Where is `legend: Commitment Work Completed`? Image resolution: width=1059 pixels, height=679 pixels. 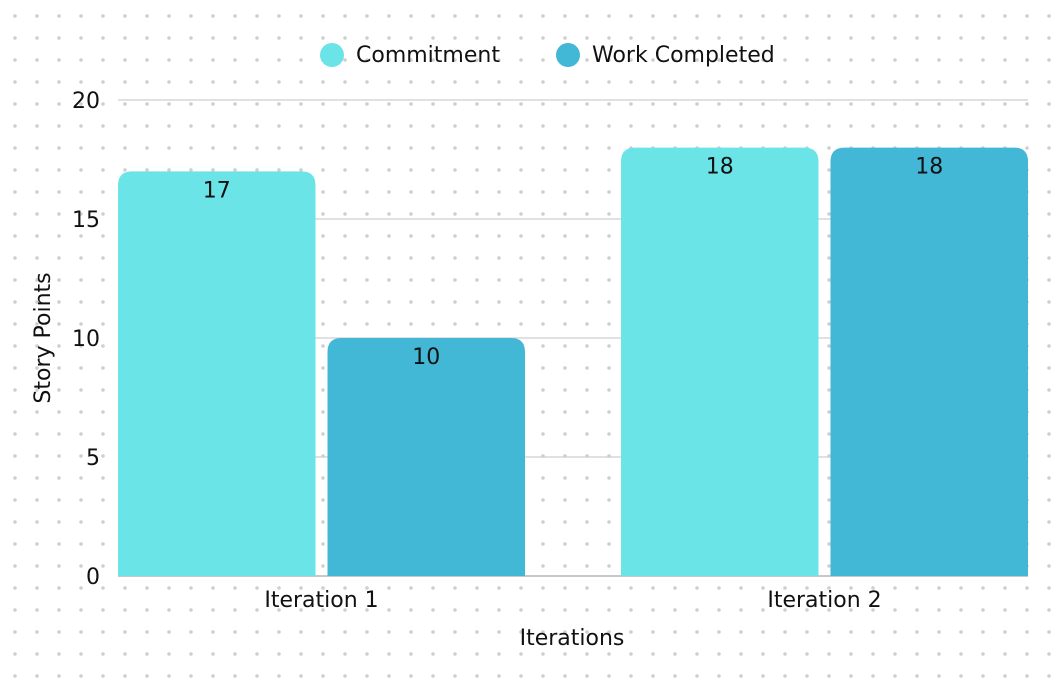
legend: Commitment Work Completed is located at coordinates (547, 55).